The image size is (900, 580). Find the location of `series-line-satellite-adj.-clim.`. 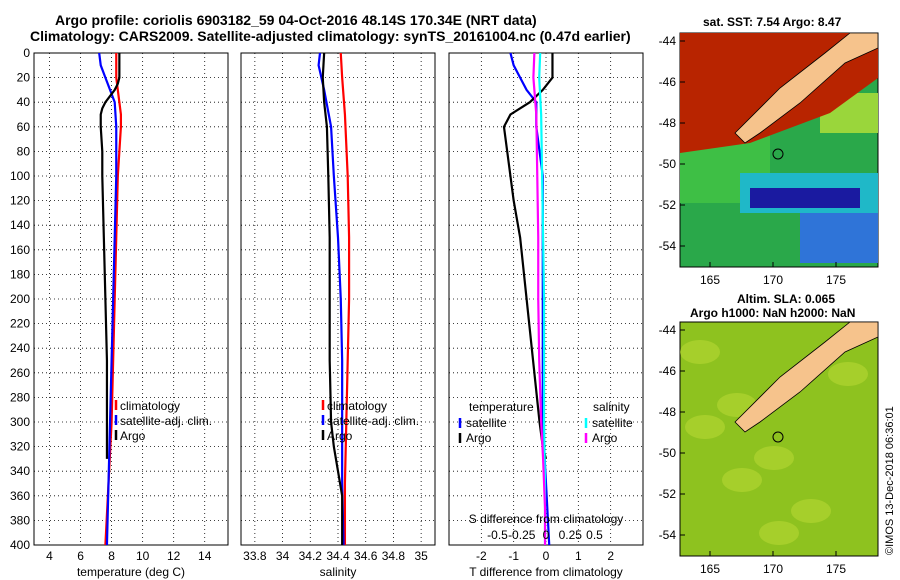

series-line-satellite-adj.-clim. is located at coordinates (108, 299).